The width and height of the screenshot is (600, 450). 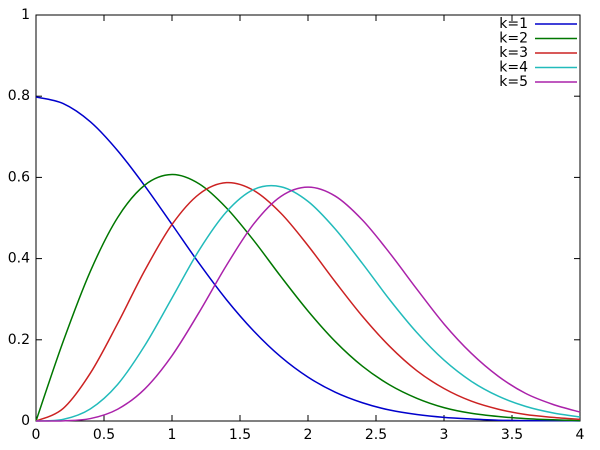 I want to click on legend-label: k=1, so click(x=513, y=24).